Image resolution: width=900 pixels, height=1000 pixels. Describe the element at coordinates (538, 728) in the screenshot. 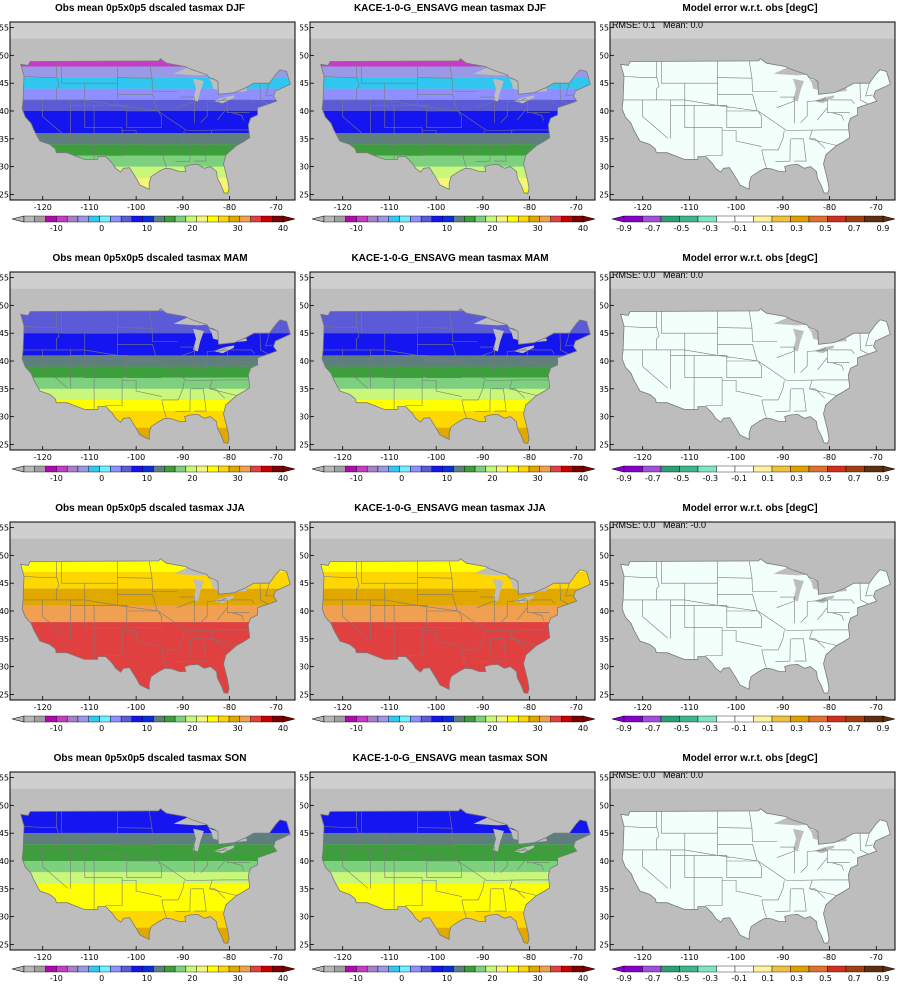

I see `colorbar-label: 30` at that location.